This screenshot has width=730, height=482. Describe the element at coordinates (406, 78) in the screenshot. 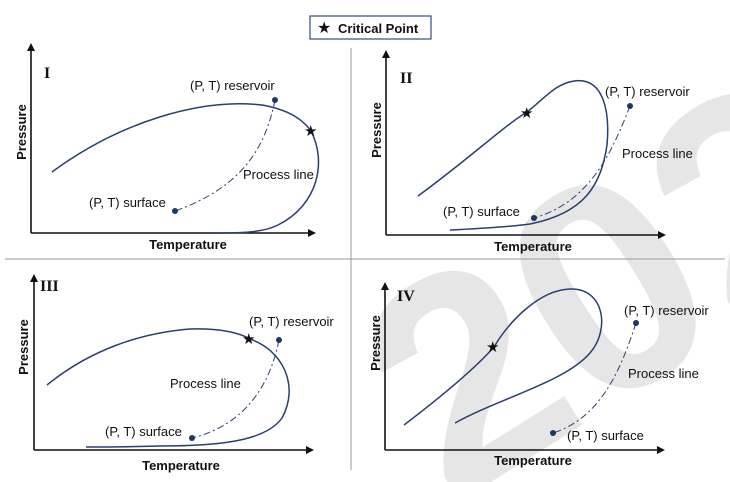

I see `panel-numeral: II` at that location.